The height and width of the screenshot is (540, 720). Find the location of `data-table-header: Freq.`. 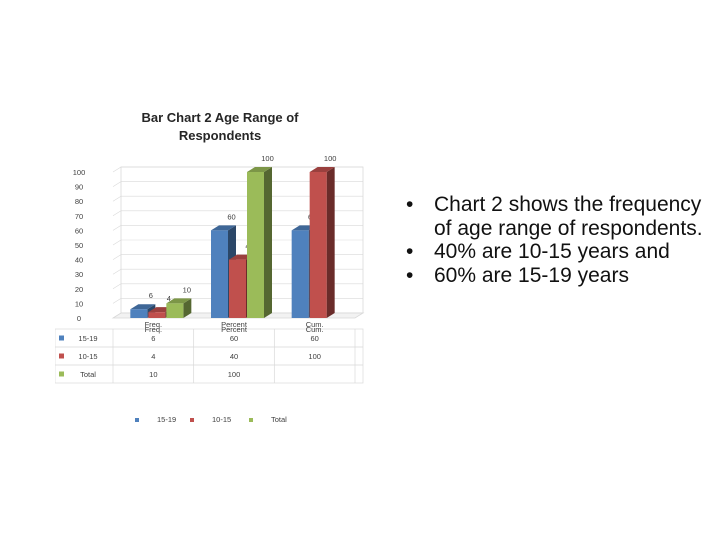

data-table-header: Freq. is located at coordinates (154, 329).